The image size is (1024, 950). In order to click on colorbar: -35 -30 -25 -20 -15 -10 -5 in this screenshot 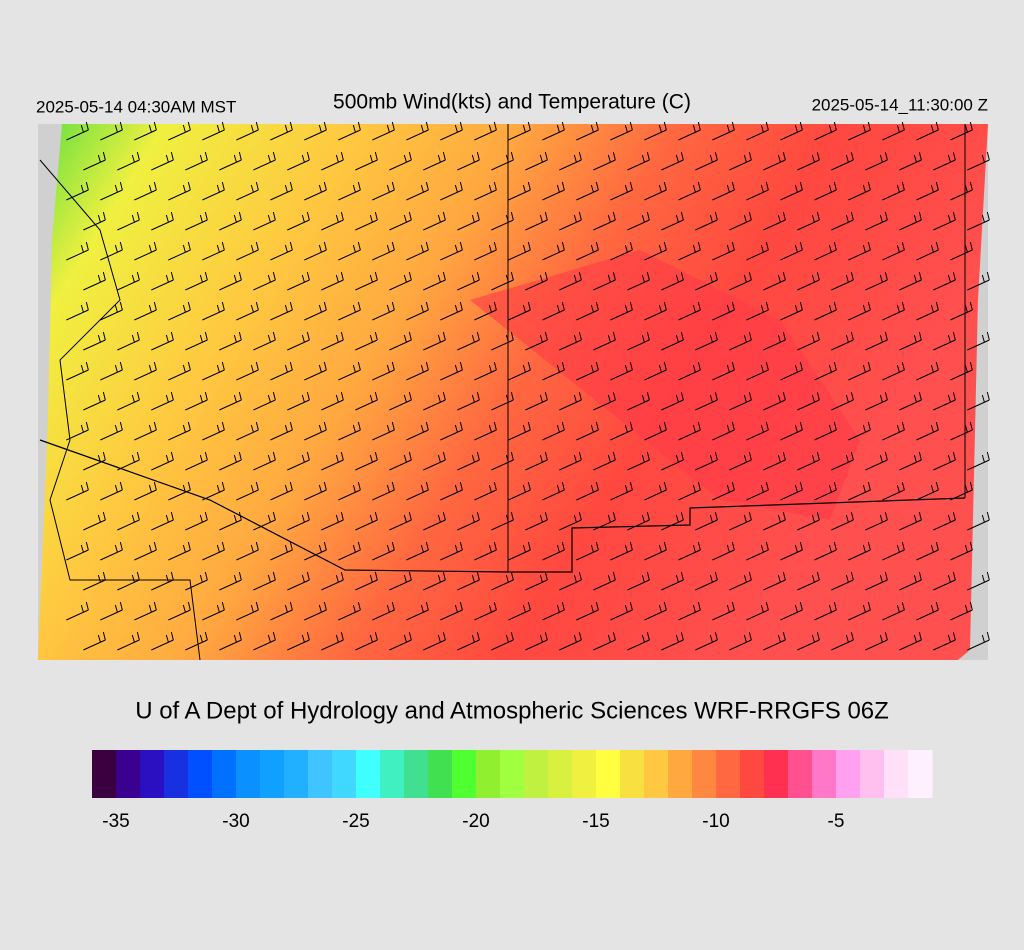, I will do `click(512, 791)`.